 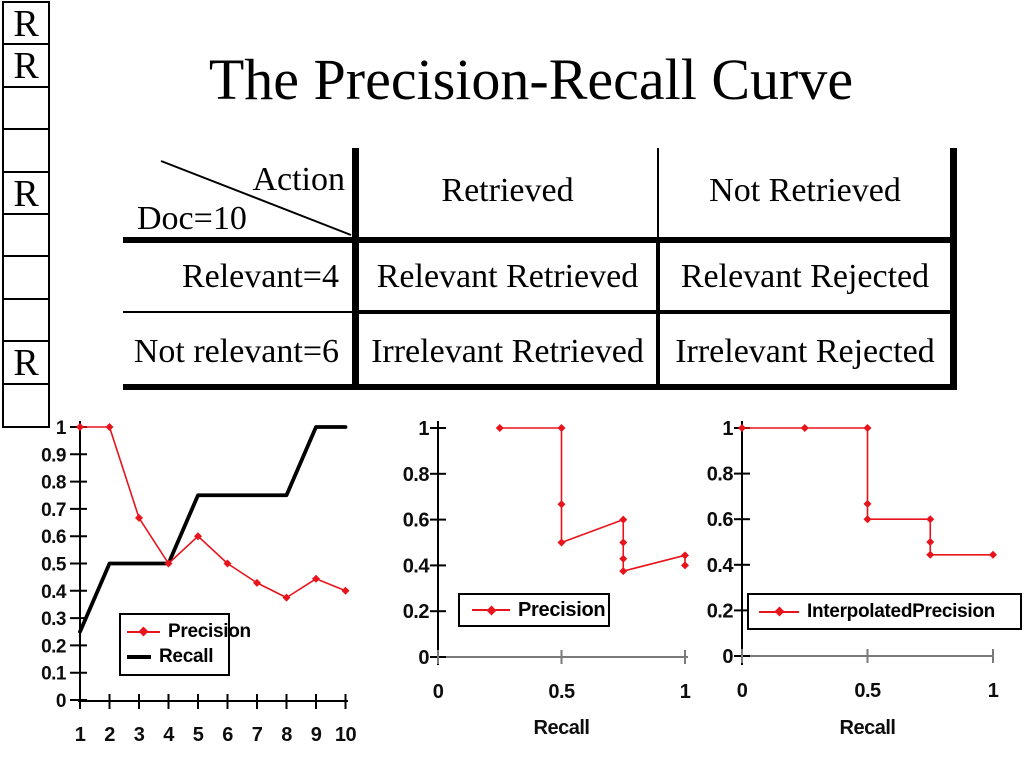 What do you see at coordinates (54, 565) in the screenshot?
I see `y-tick-label: 0.5` at bounding box center [54, 565].